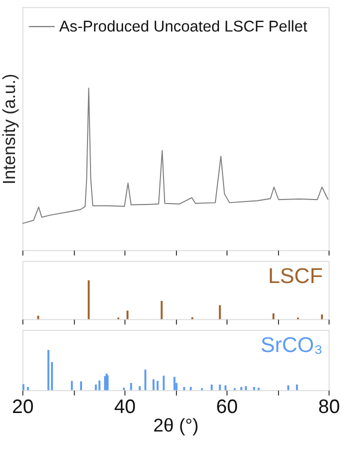  Describe the element at coordinates (329, 407) in the screenshot. I see `x-tick-label: 80` at that location.